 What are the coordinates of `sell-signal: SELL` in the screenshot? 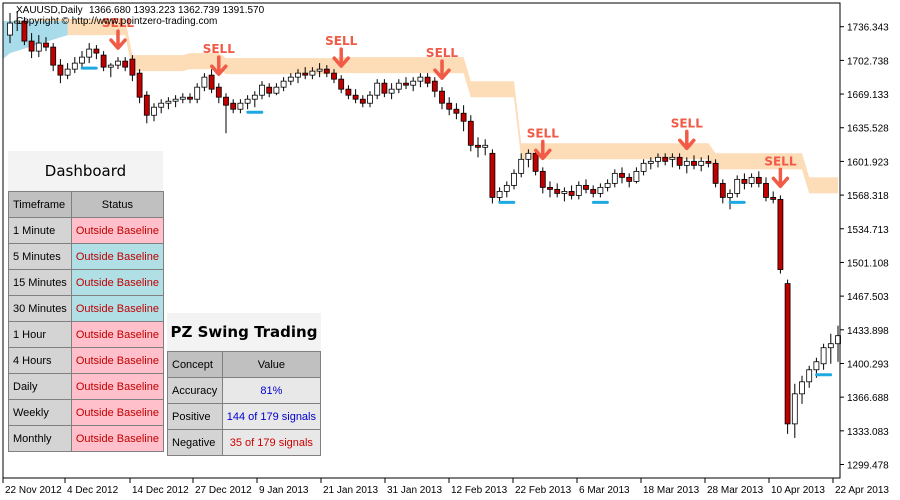 It's located at (687, 133).